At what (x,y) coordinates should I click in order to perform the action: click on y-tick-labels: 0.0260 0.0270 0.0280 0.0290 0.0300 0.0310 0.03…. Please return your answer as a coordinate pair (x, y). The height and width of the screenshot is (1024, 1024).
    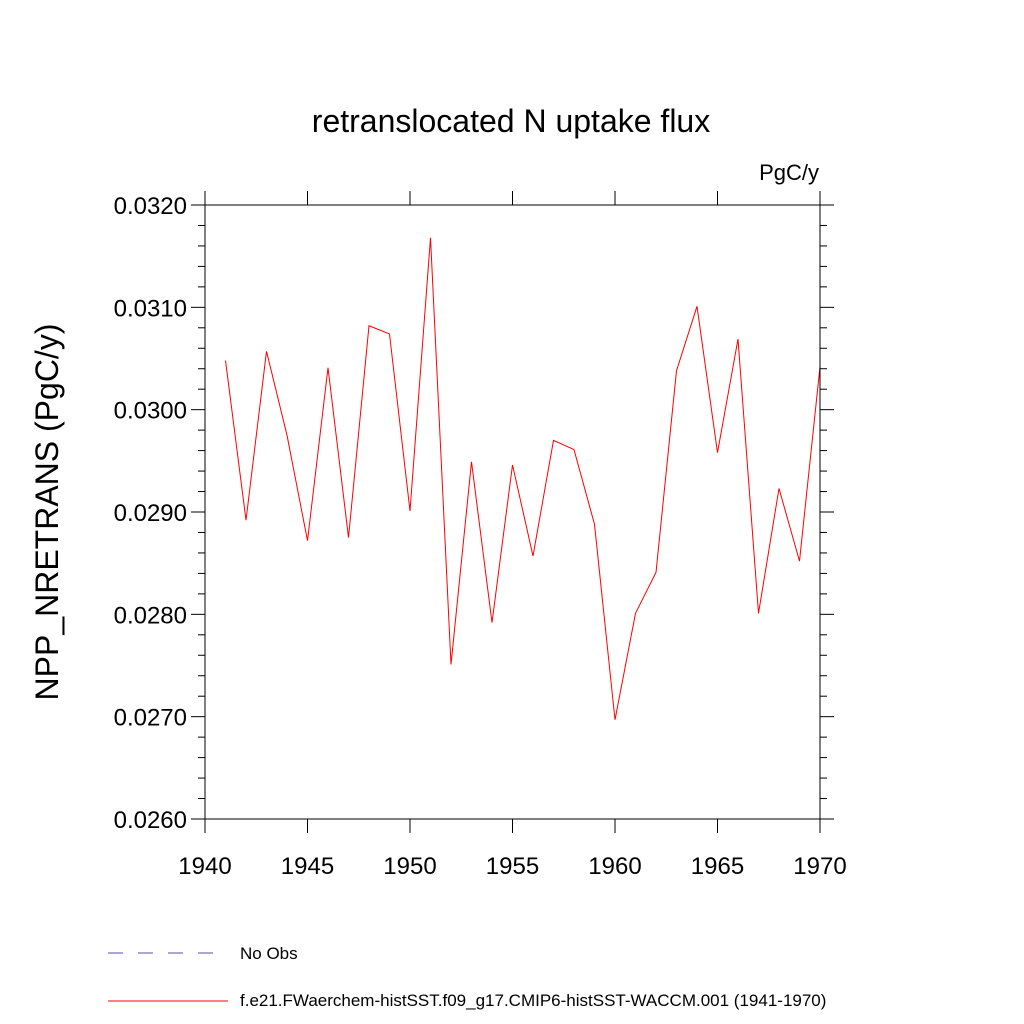
    Looking at the image, I should click on (150, 513).